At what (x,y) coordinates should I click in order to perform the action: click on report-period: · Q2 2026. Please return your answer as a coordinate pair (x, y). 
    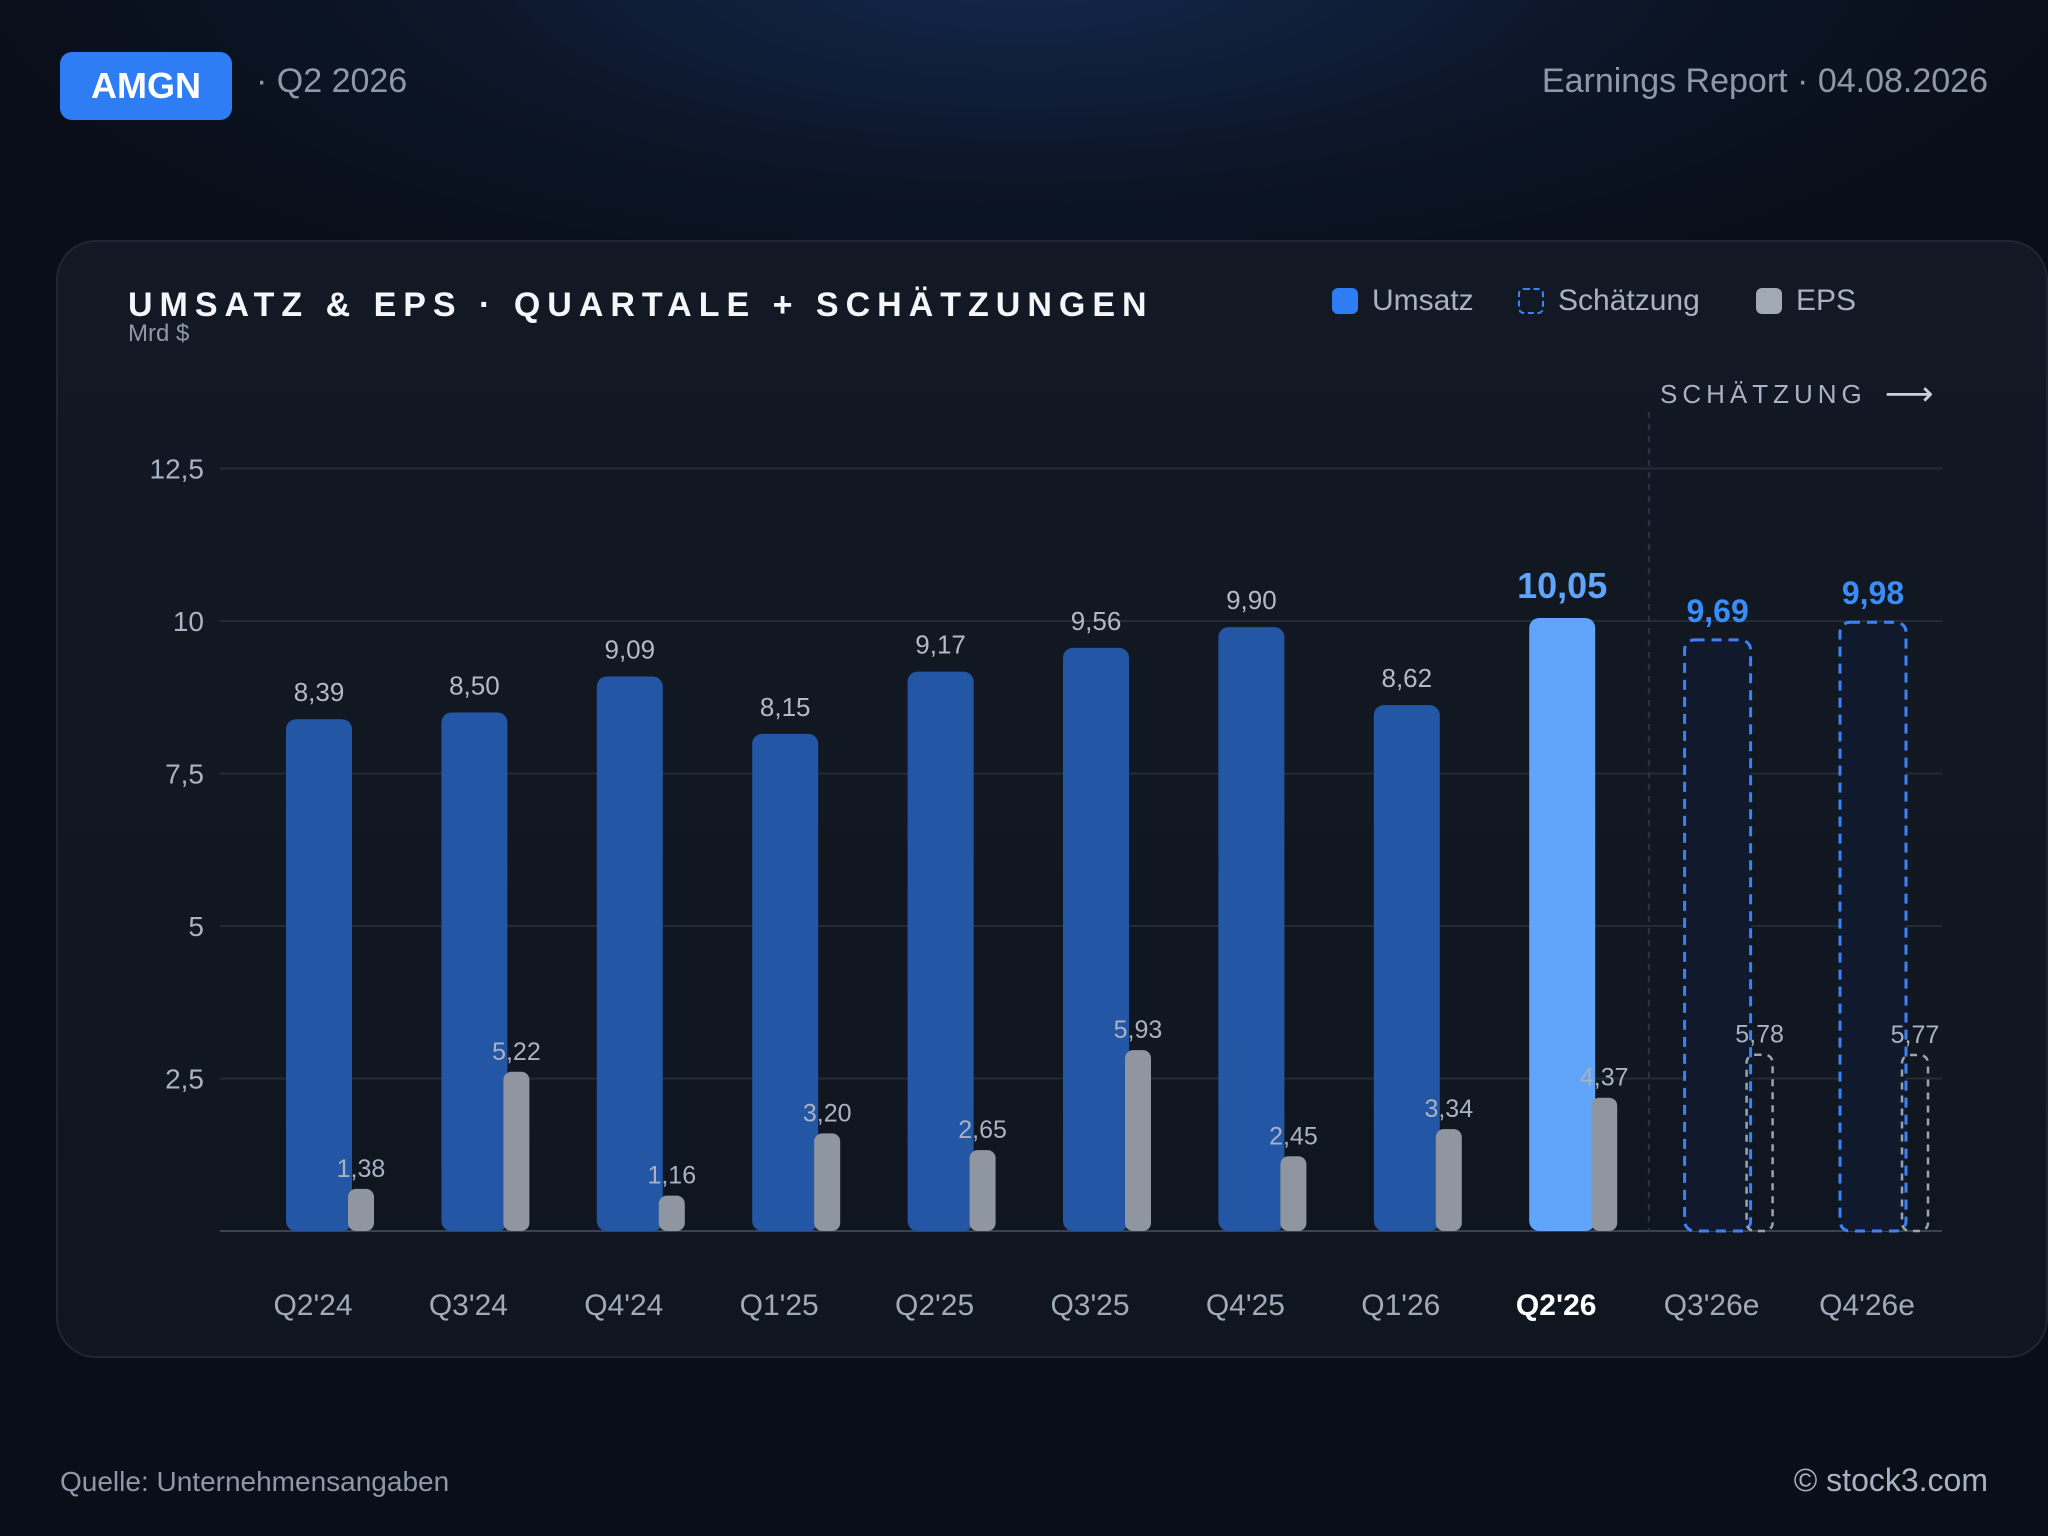
    Looking at the image, I should click on (332, 81).